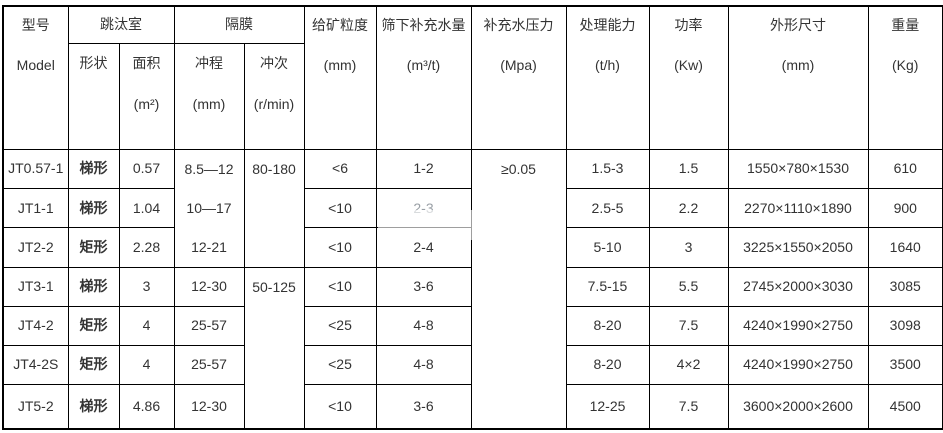  I want to click on header-model-cn: 型号, so click(35, 25).